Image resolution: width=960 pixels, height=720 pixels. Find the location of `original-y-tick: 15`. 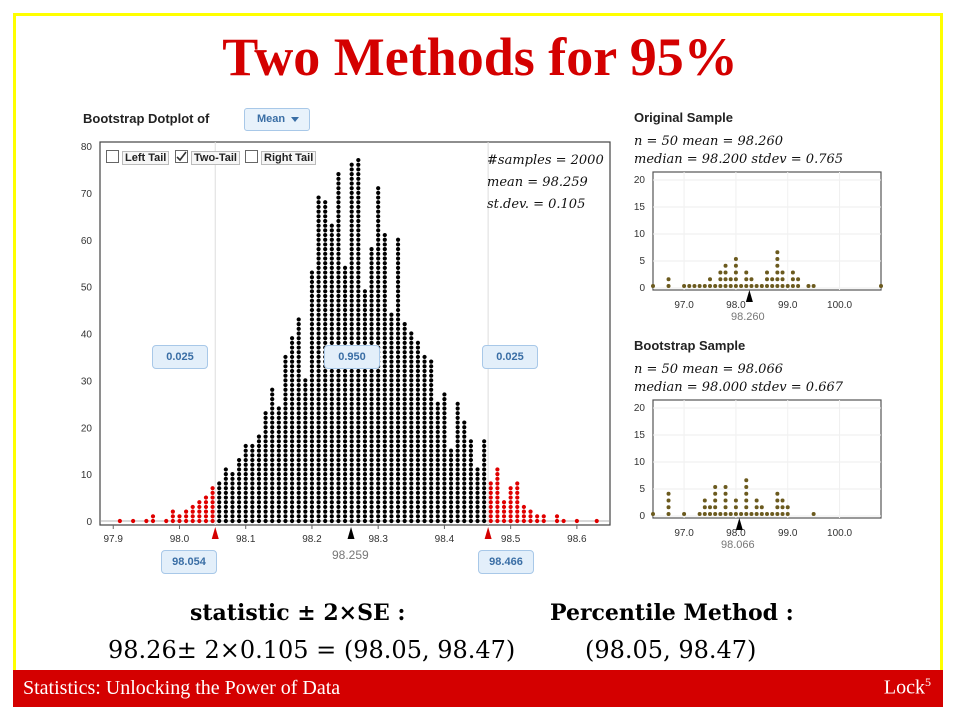

original-y-tick: 15 is located at coordinates (640, 207).